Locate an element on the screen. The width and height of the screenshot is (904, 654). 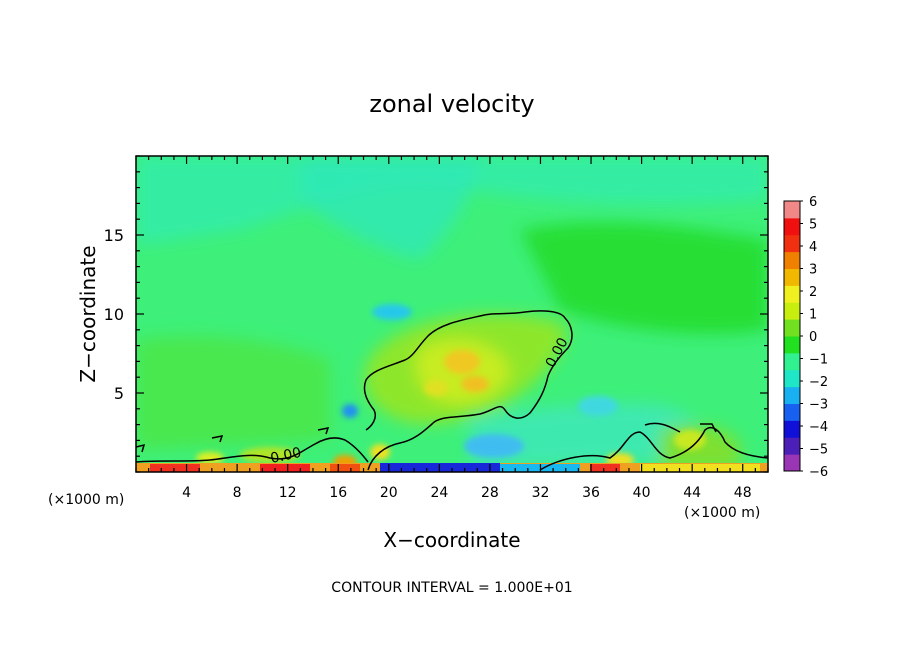
y-axis-tick-labels: 5 10 15 is located at coordinates (114, 314).